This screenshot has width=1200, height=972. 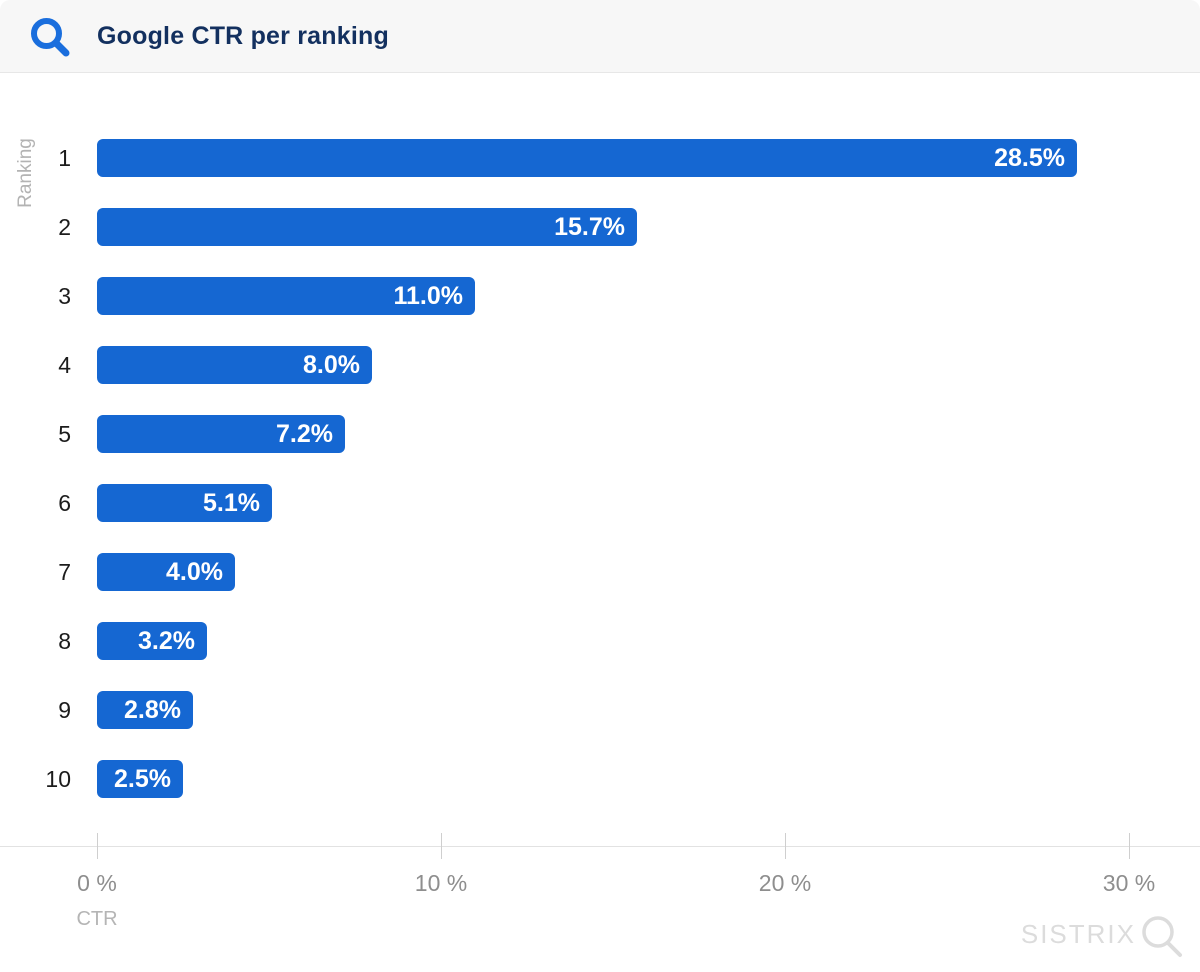 What do you see at coordinates (97, 919) in the screenshot?
I see `x-axis-title: CTR` at bounding box center [97, 919].